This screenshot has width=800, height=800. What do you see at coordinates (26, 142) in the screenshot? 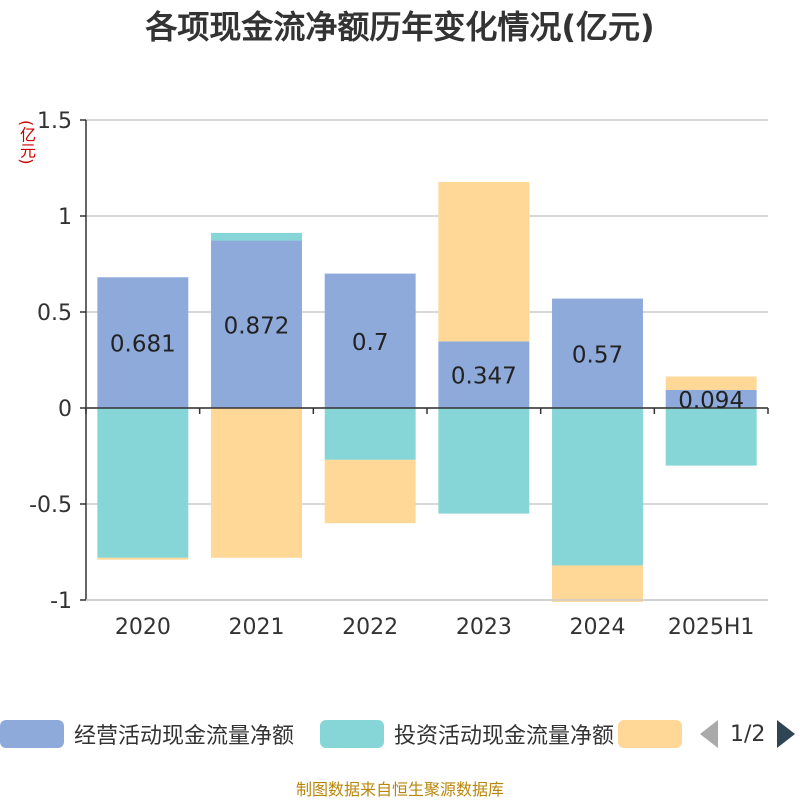
I see `y-axis-unit-label: (亿元)` at bounding box center [26, 142].